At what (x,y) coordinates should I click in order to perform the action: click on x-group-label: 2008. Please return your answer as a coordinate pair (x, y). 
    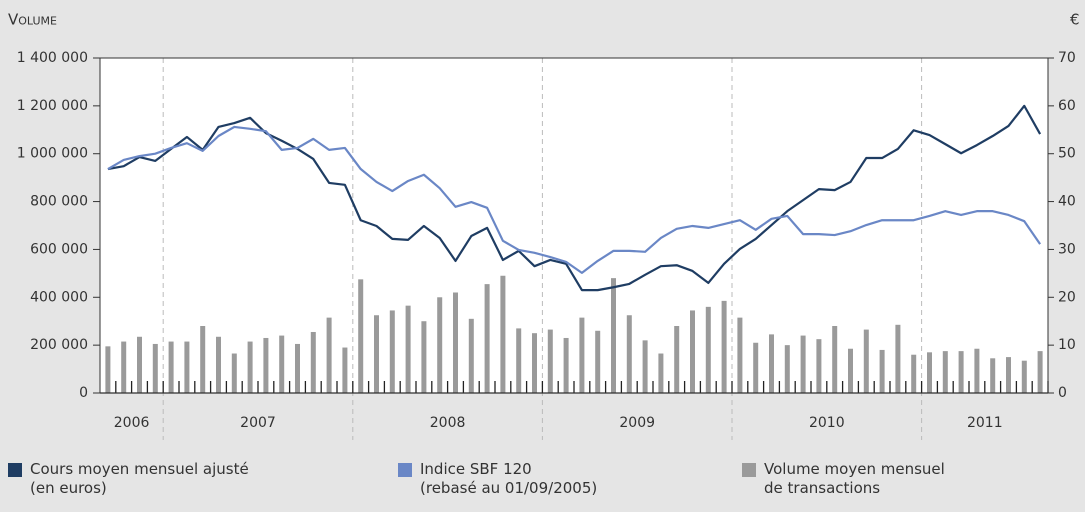
    Looking at the image, I should click on (448, 423).